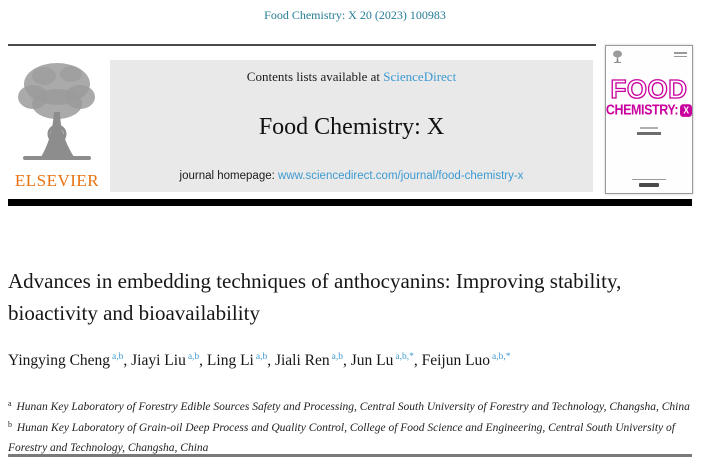  Describe the element at coordinates (302, 45) in the screenshot. I see `top-rule` at that location.